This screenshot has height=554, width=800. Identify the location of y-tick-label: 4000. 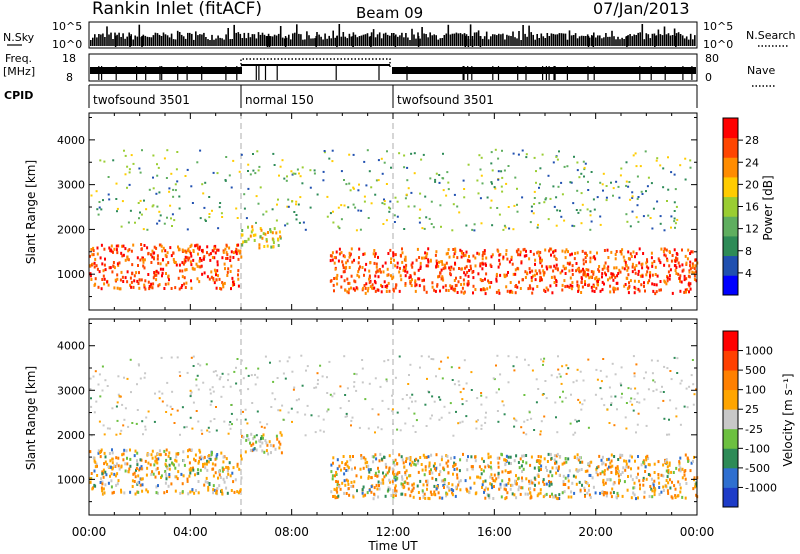
(71, 346).